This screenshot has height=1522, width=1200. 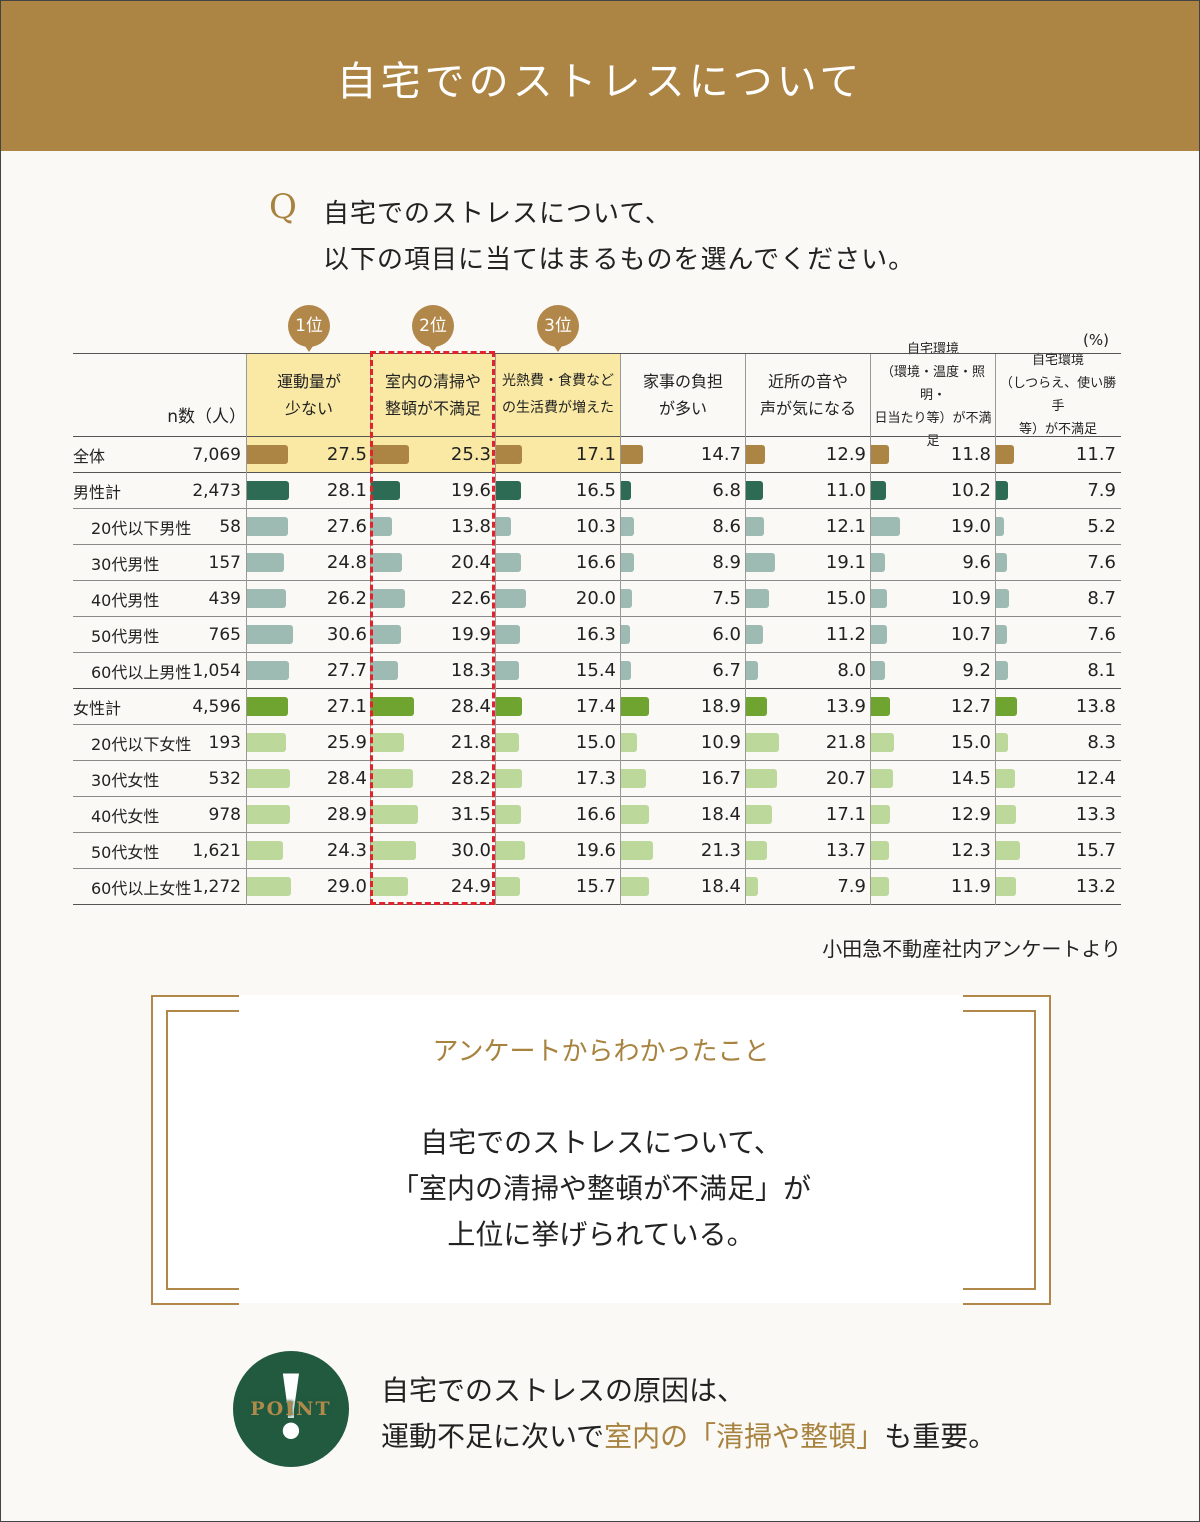 I want to click on summary-line1: 自宅でのストレスについて、, so click(x=601, y=1142).